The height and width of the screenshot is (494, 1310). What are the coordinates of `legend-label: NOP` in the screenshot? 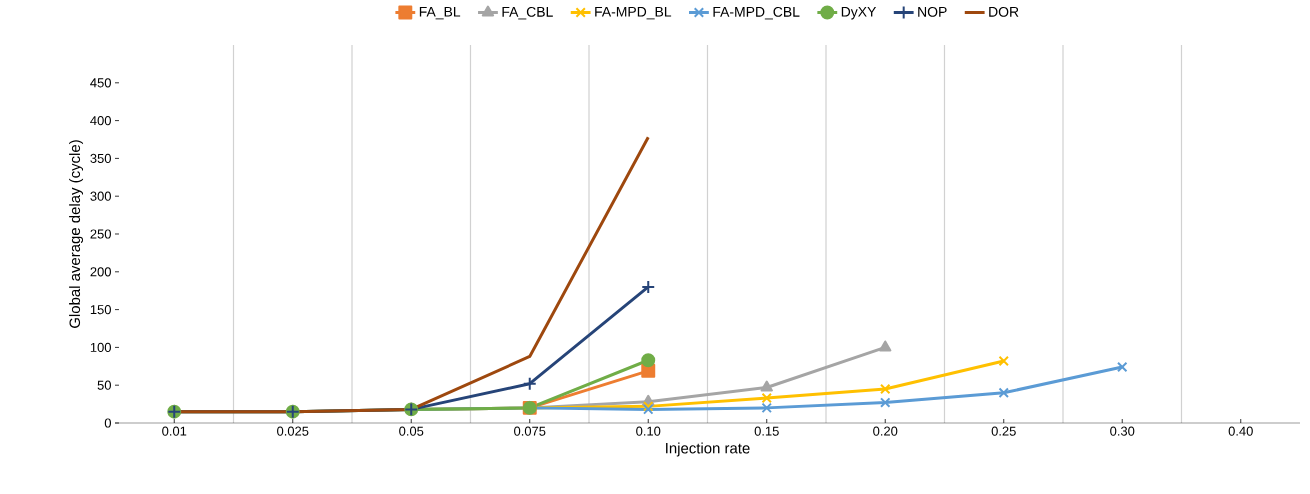 It's located at (932, 11).